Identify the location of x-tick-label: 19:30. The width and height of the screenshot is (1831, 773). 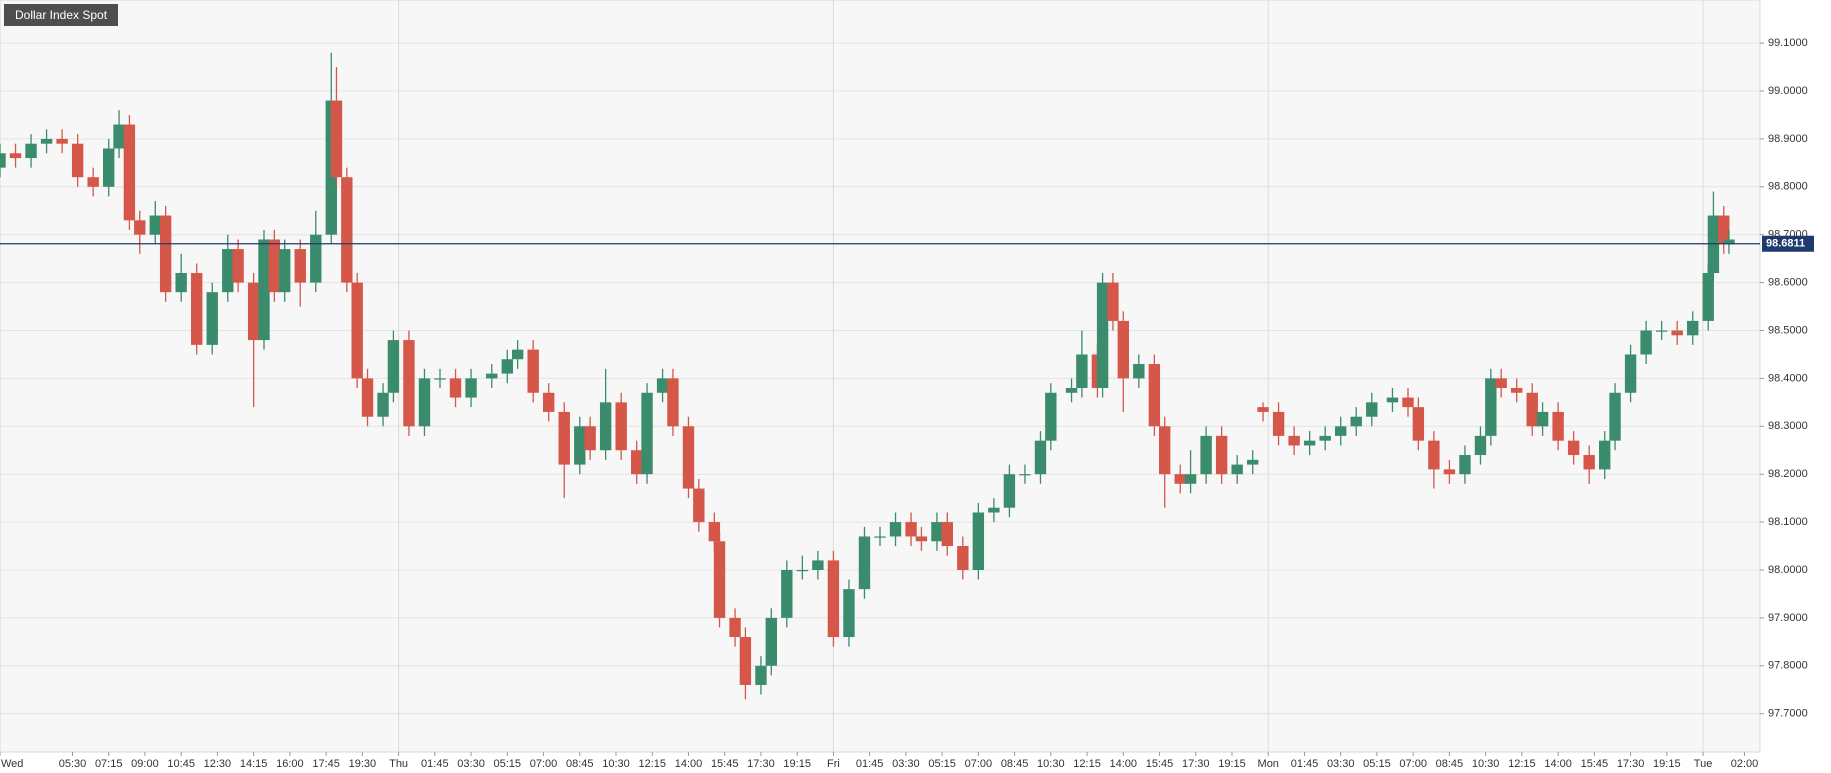
(363, 764).